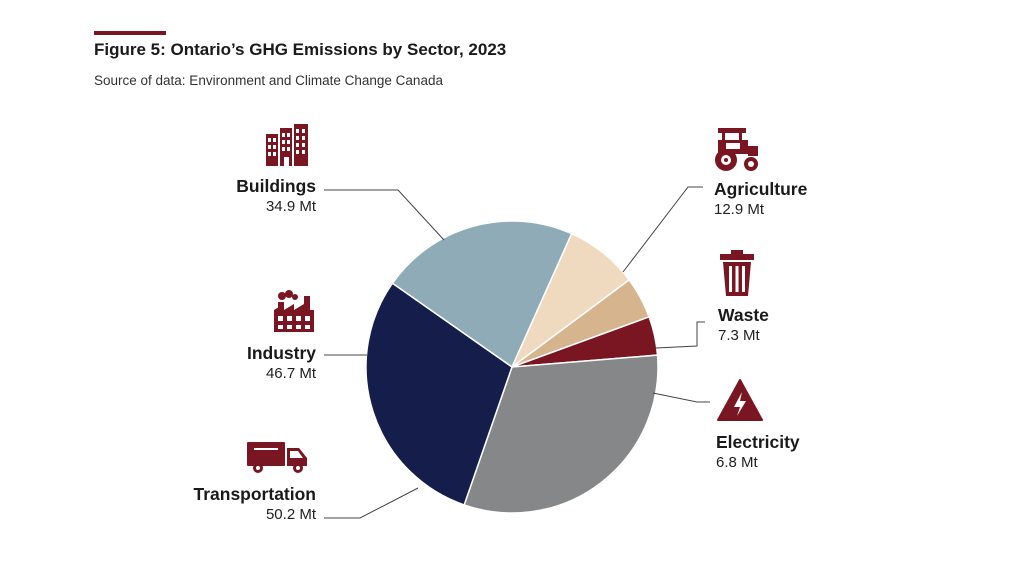 Image resolution: width=1024 pixels, height=583 pixels. What do you see at coordinates (254, 494) in the screenshot?
I see `label-transportation-name: Transportation` at bounding box center [254, 494].